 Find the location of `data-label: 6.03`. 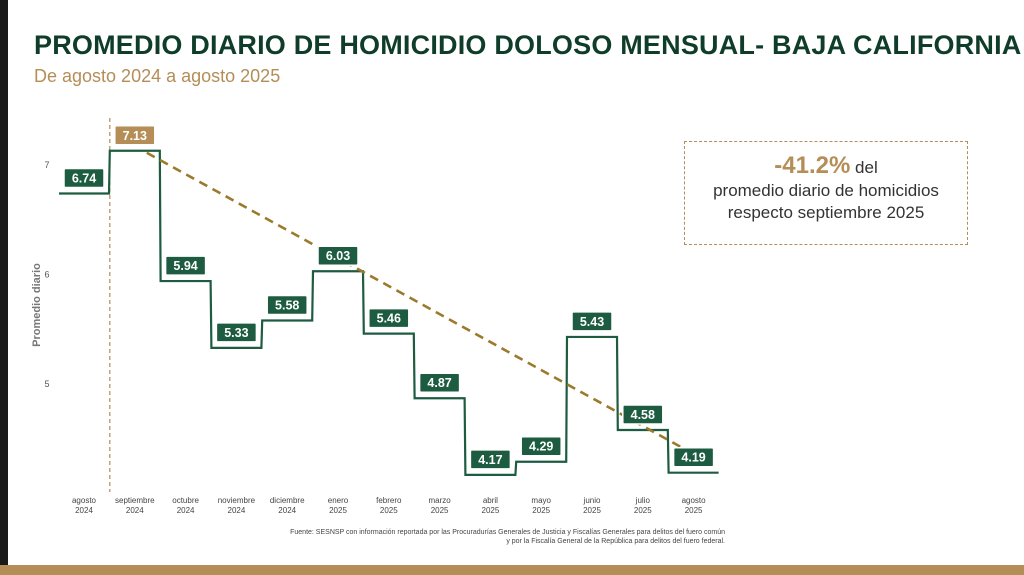

data-label: 6.03 is located at coordinates (338, 256).